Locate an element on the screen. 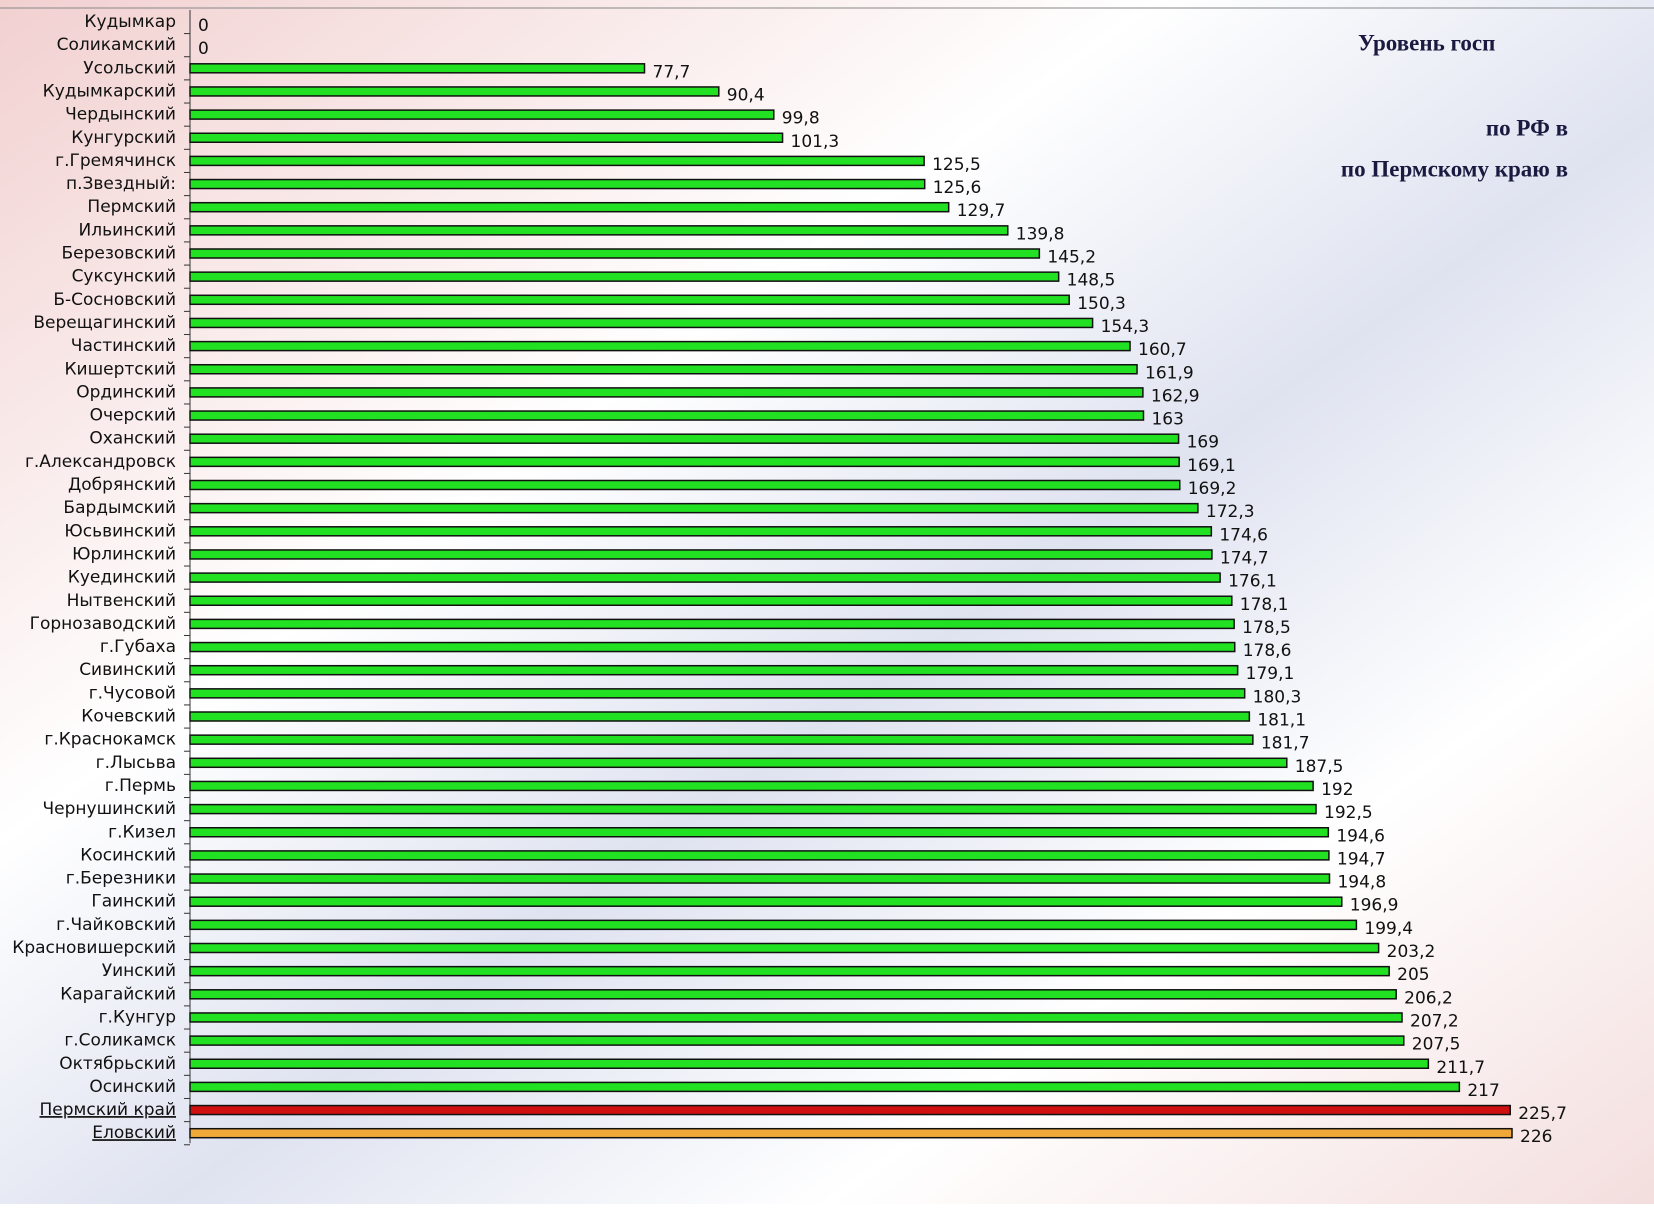  value-label: 181,1 is located at coordinates (1281, 721).